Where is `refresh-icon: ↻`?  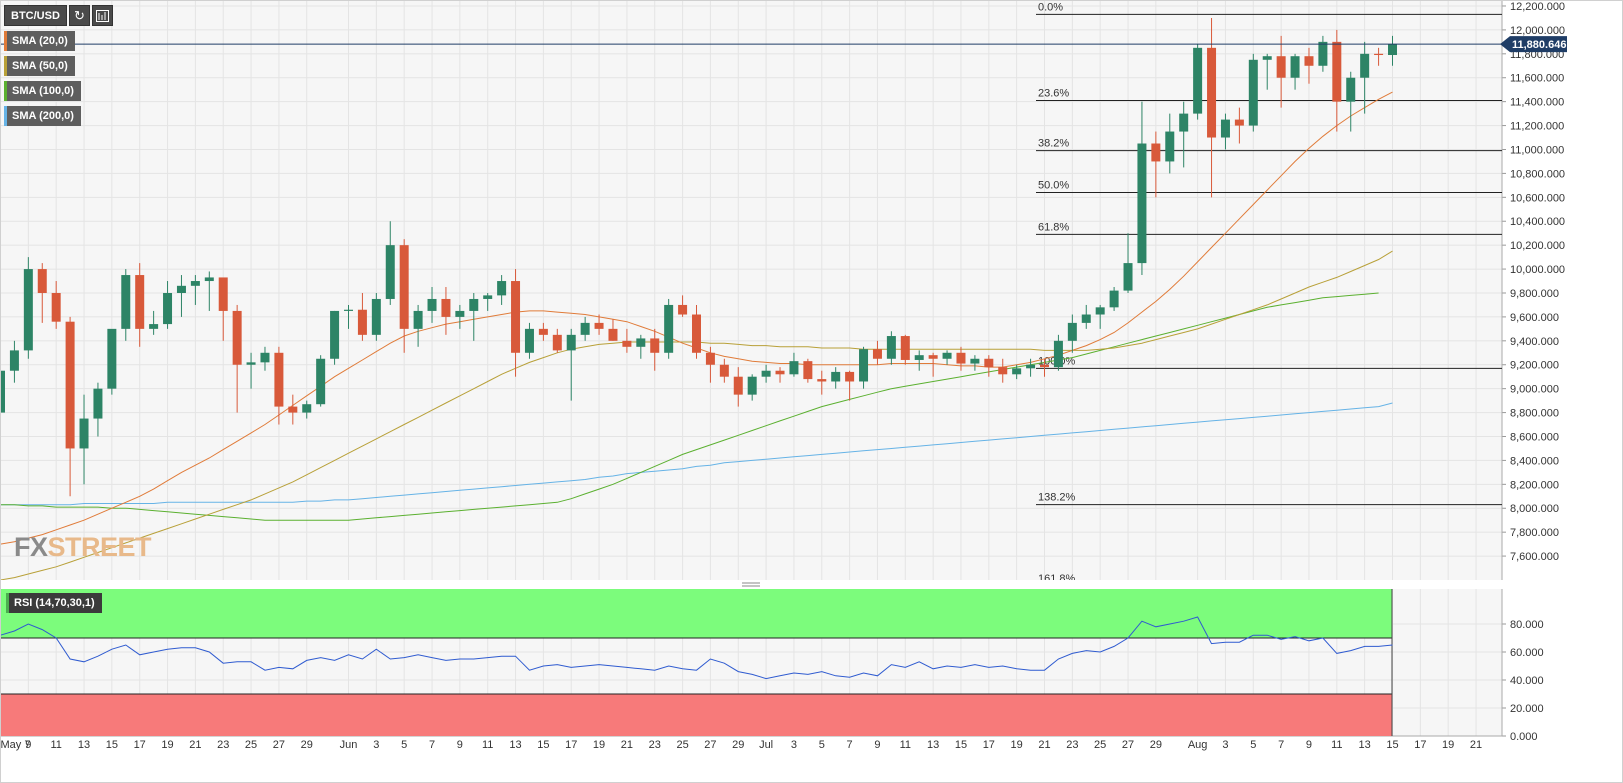
refresh-icon: ↻ is located at coordinates (79, 15).